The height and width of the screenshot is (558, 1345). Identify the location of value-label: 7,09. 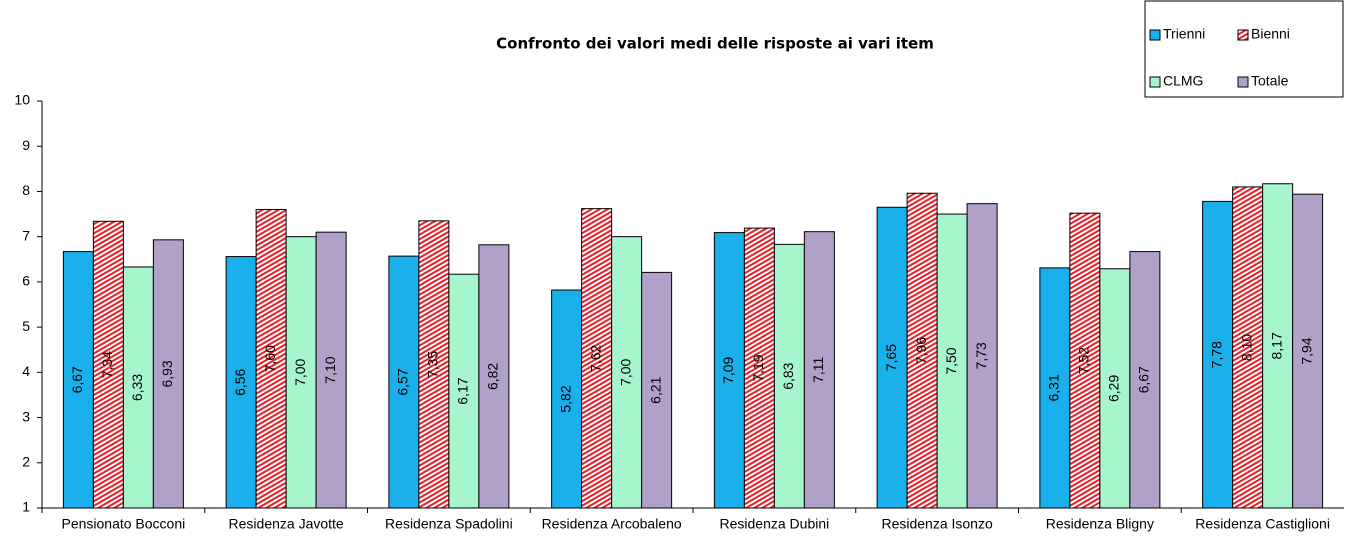
(728, 369).